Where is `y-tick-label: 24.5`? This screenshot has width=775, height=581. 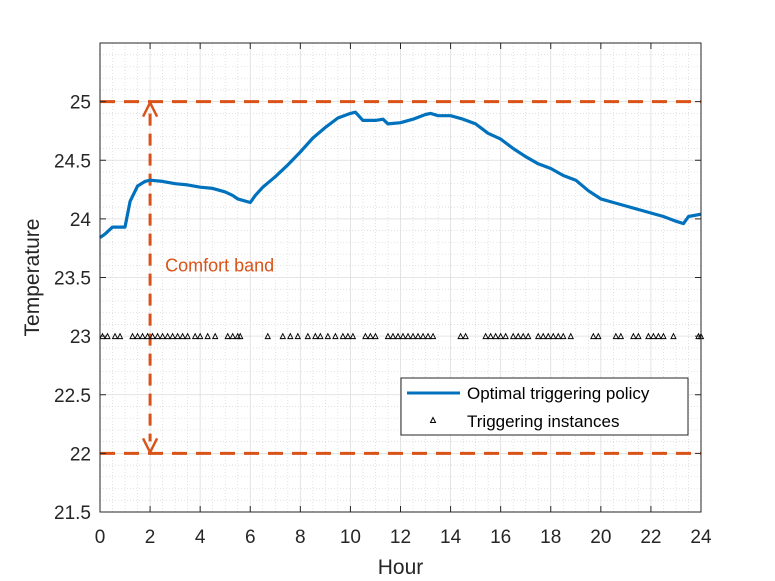
y-tick-label: 24.5 is located at coordinates (72, 161).